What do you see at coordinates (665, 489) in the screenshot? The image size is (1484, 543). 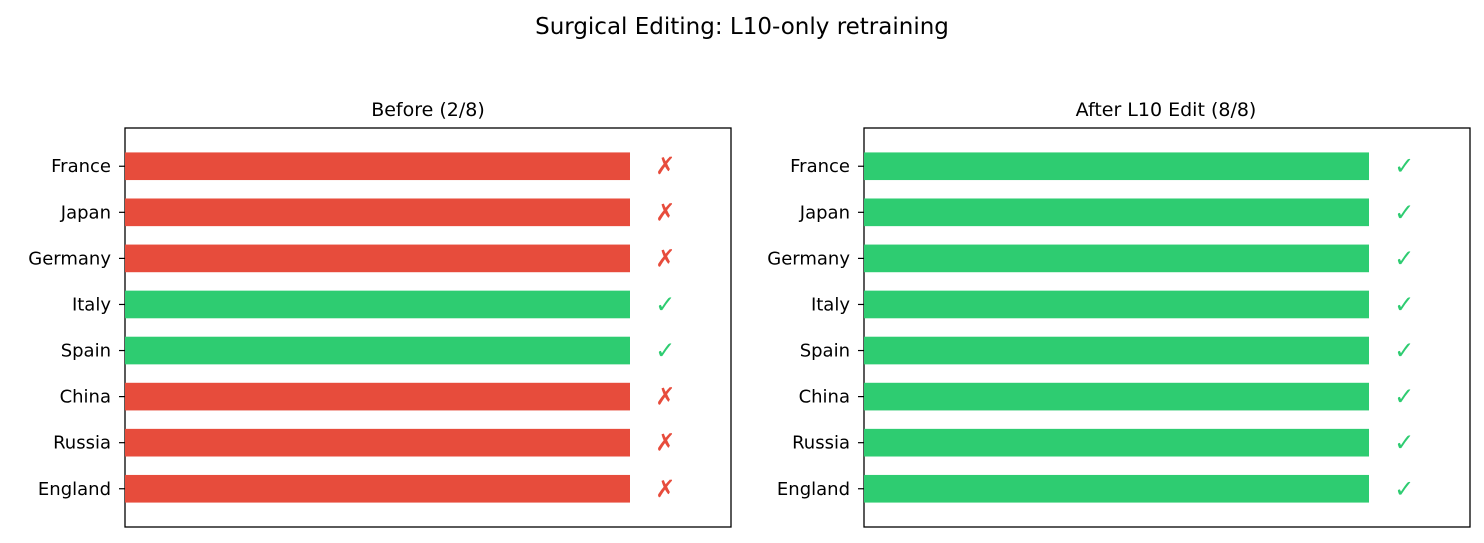 I see `status-mark-before-england: ✗` at bounding box center [665, 489].